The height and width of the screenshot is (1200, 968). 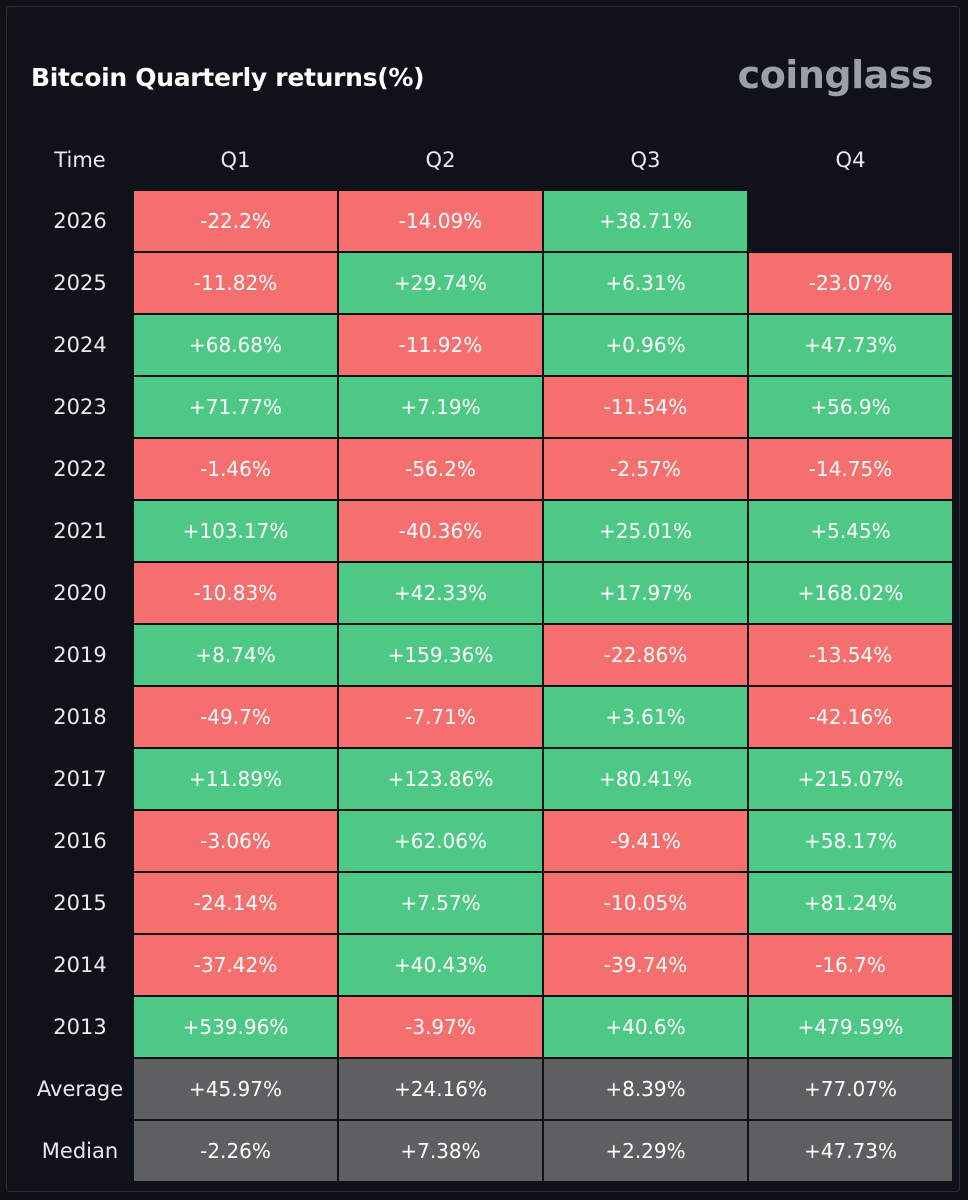 What do you see at coordinates (235, 531) in the screenshot?
I see `return-cell-q1: +103.17%` at bounding box center [235, 531].